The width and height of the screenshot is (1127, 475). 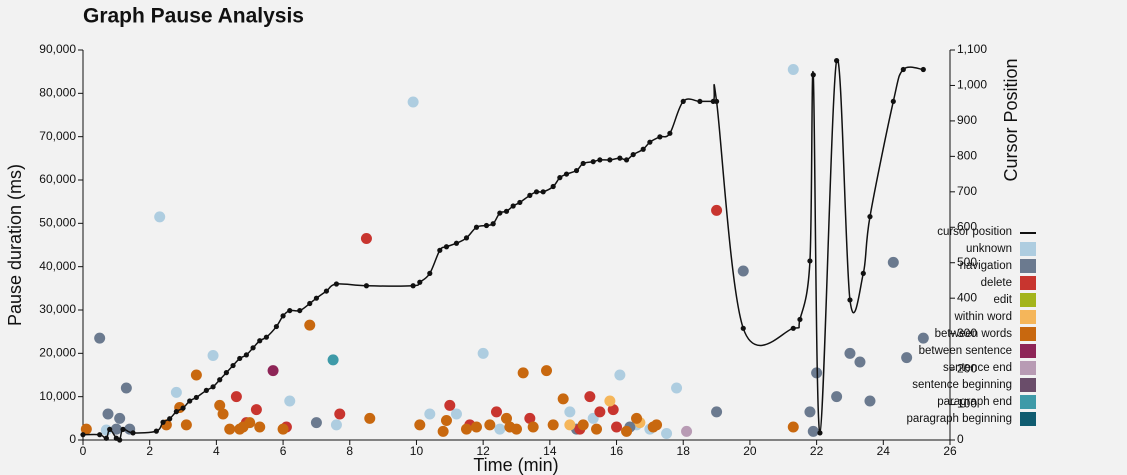 I want to click on x-tick-label: 22, so click(x=817, y=451).